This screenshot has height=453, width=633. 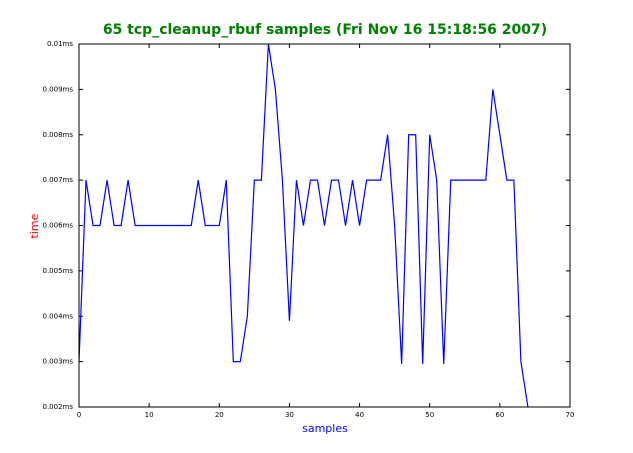 I want to click on x-tick-label: 20, so click(x=219, y=415).